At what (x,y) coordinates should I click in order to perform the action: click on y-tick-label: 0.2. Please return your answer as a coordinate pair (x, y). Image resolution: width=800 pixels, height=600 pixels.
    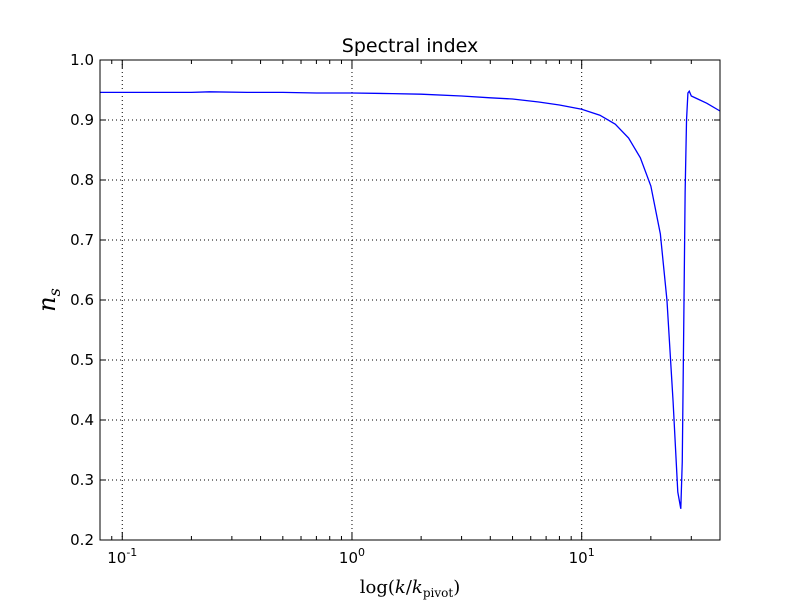
    Looking at the image, I should click on (82, 540).